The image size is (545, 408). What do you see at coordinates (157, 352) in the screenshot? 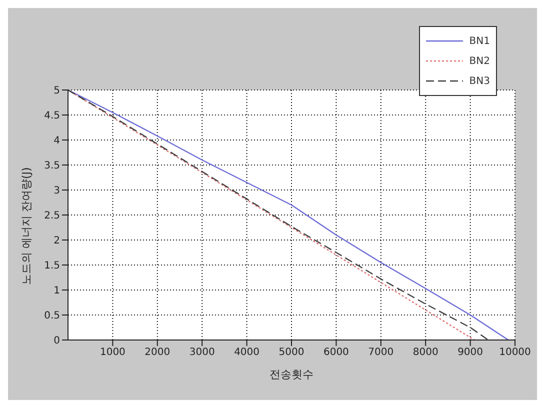
I see `x-tick-label: 2000` at bounding box center [157, 352].